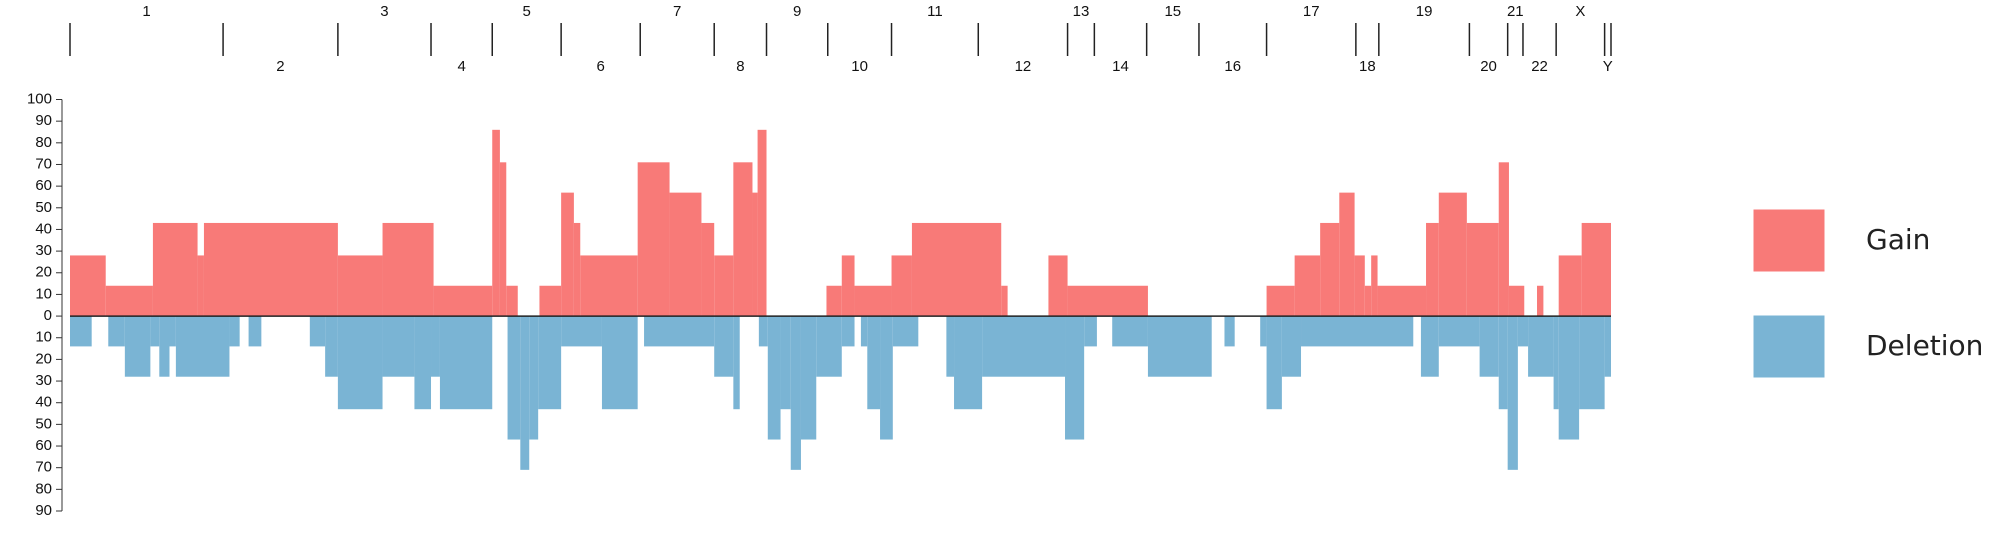 The image size is (2000, 536). Describe the element at coordinates (1120, 66) in the screenshot. I see `chromosome-label: 14` at that location.